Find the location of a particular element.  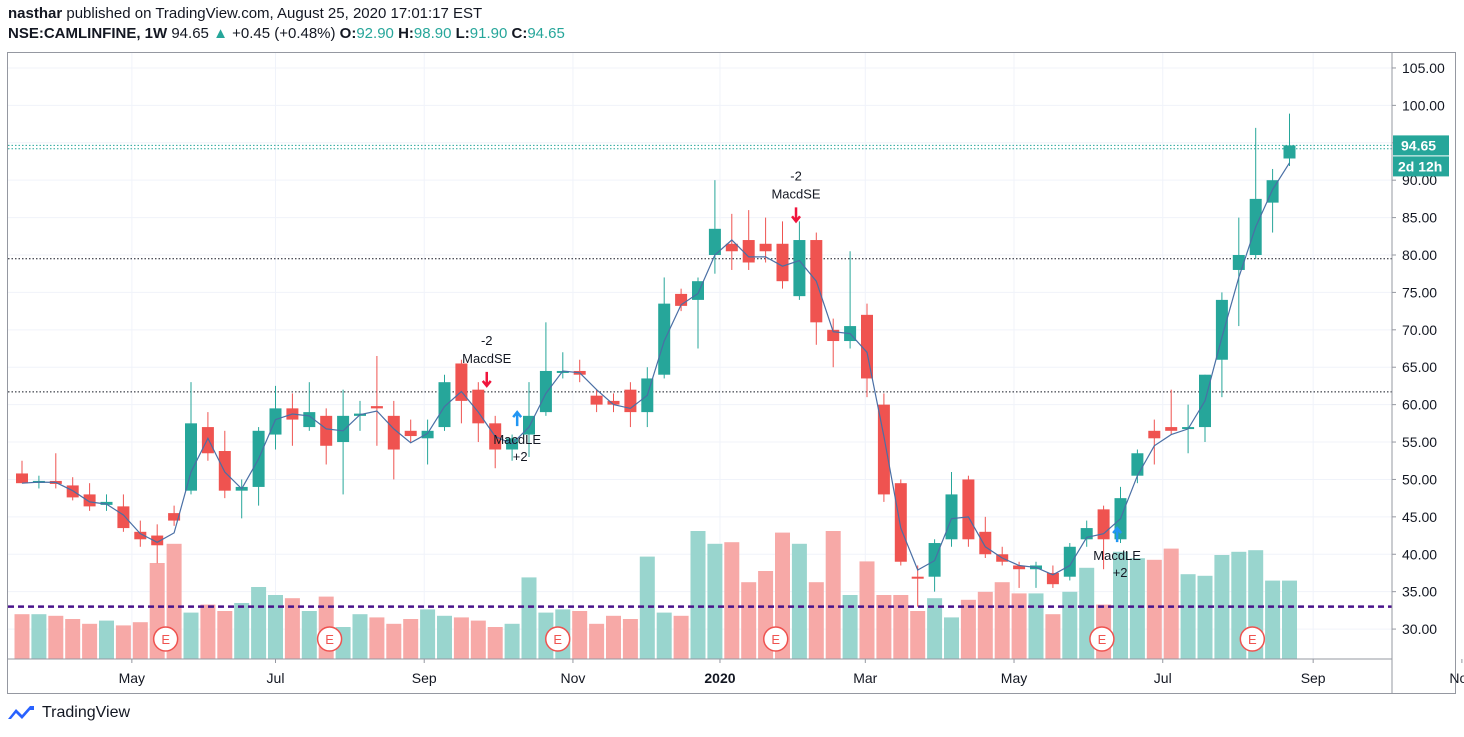

last-price: 94.65 is located at coordinates (190, 33).